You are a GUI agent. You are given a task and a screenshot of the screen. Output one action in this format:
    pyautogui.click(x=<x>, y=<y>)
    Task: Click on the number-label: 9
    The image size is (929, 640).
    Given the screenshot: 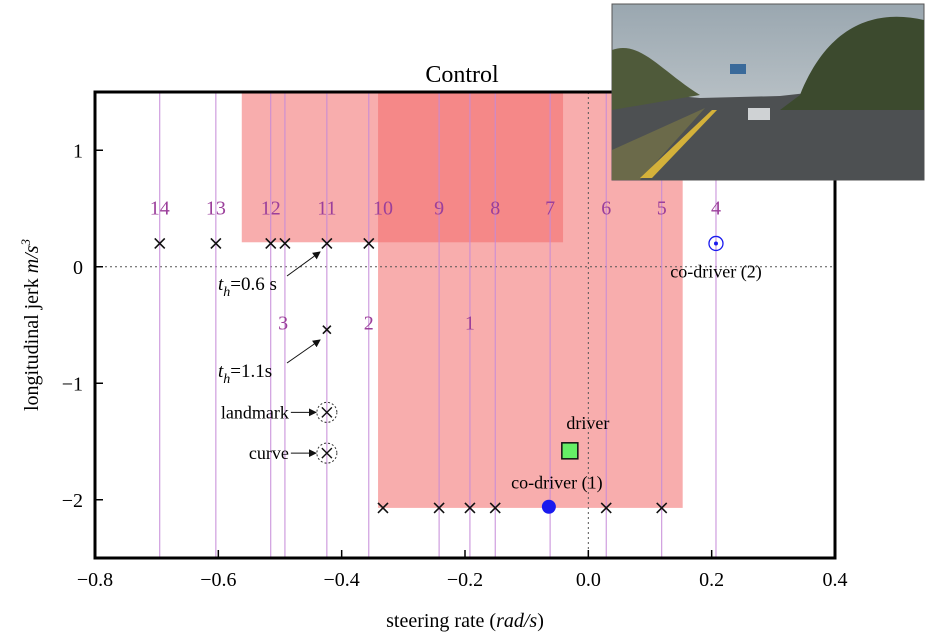 What is the action you would take?
    pyautogui.click(x=439, y=208)
    